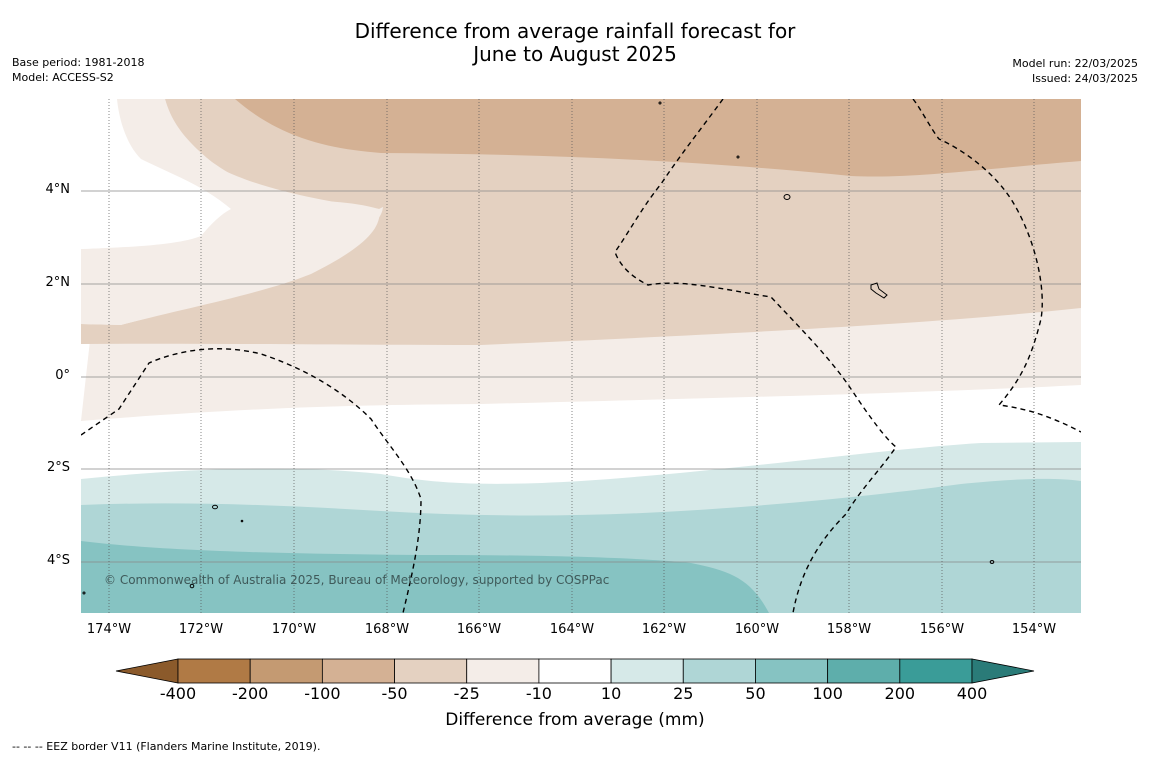 The image size is (1150, 758). Describe the element at coordinates (466, 693) in the screenshot. I see `colorbar-tick-label: -25` at that location.